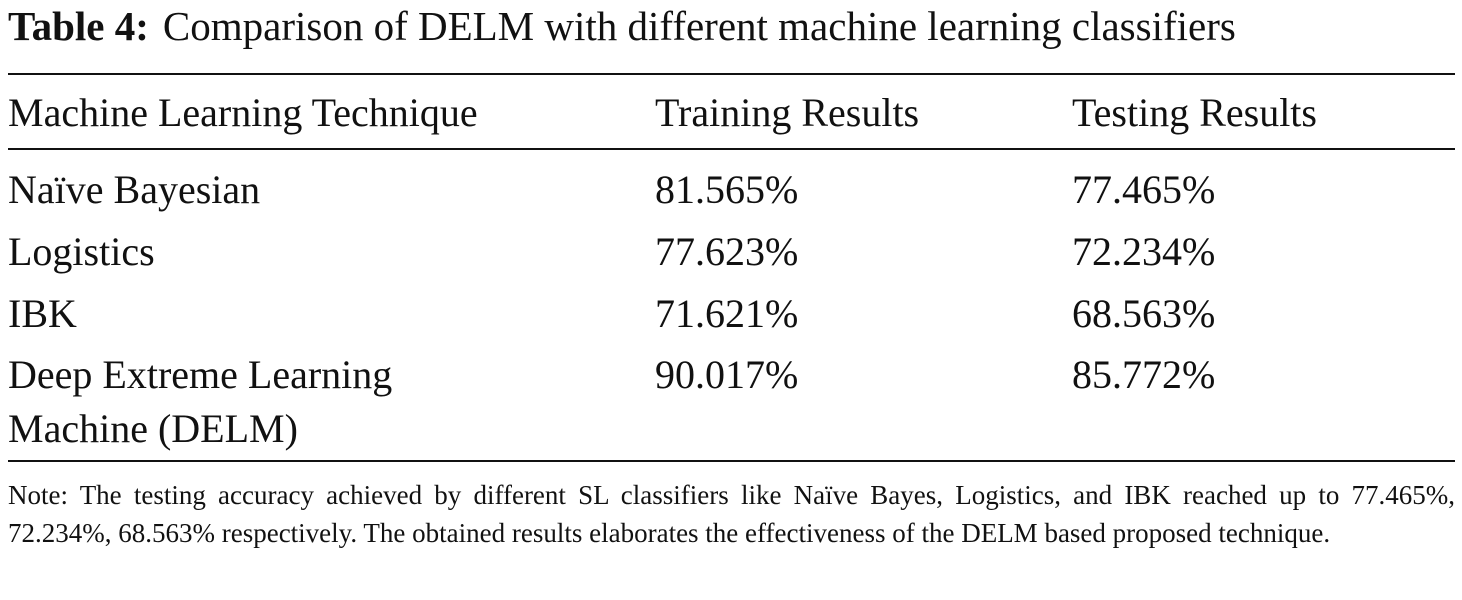 The height and width of the screenshot is (600, 1462). I want to click on header-cell: Training Results, so click(787, 112).